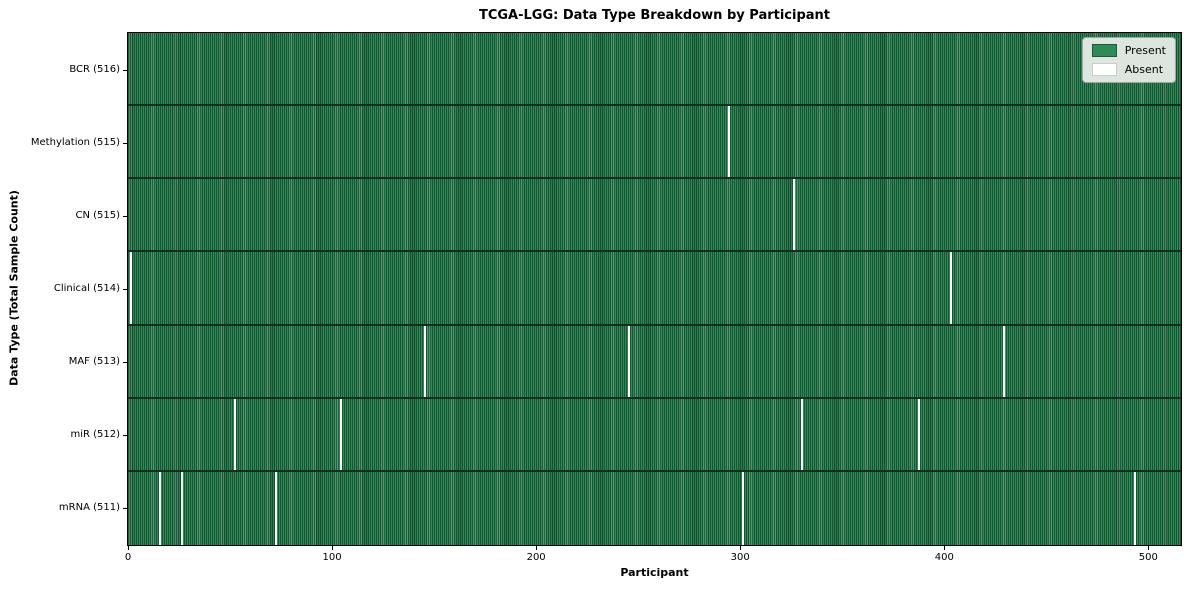 The width and height of the screenshot is (1200, 600). Describe the element at coordinates (654, 70) in the screenshot. I see `chart-row-bcr` at that location.